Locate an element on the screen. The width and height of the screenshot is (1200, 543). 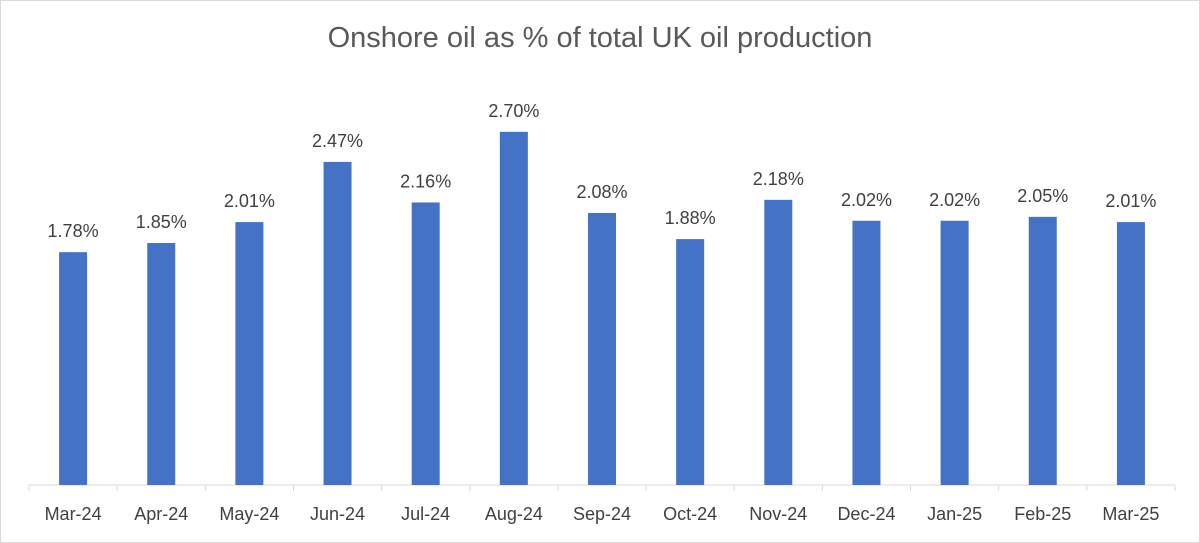
data-label-nov-24: 2.18% is located at coordinates (778, 179).